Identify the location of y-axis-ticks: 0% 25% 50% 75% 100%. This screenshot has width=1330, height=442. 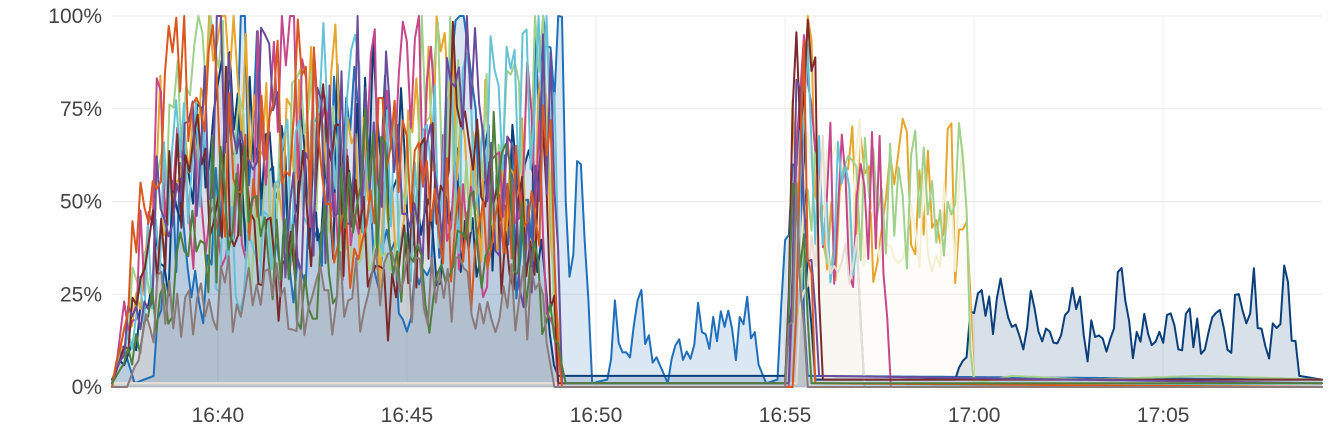
(75, 202).